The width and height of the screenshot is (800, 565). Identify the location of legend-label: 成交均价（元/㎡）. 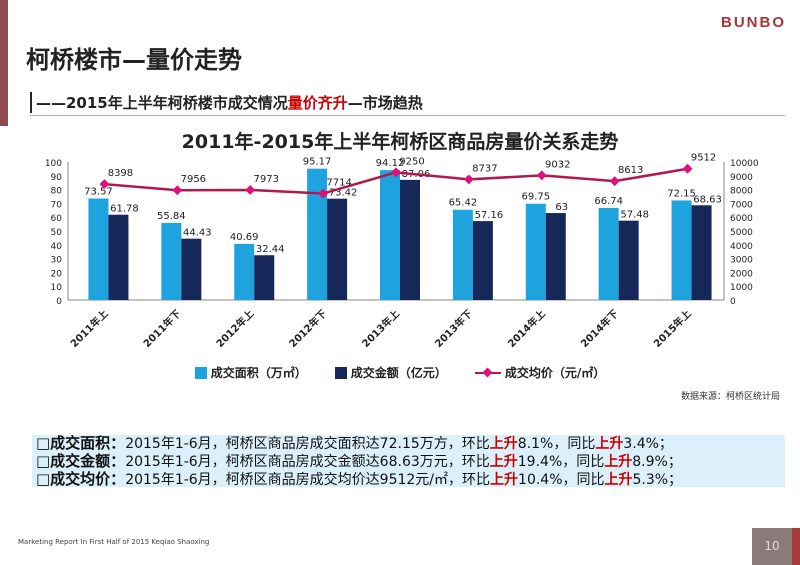
(555, 373).